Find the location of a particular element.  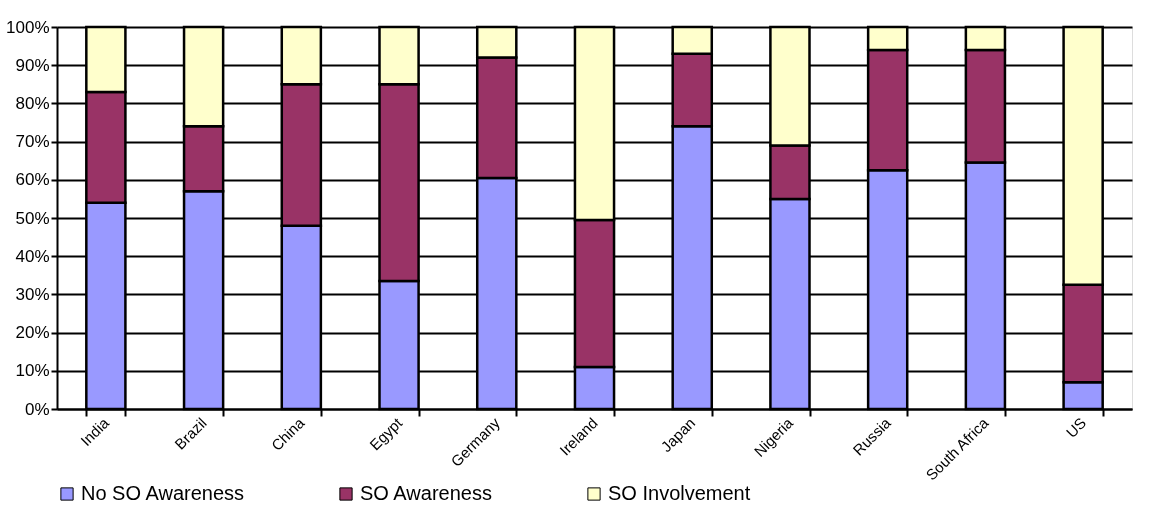

y-tick-label: 20% is located at coordinates (32, 333).